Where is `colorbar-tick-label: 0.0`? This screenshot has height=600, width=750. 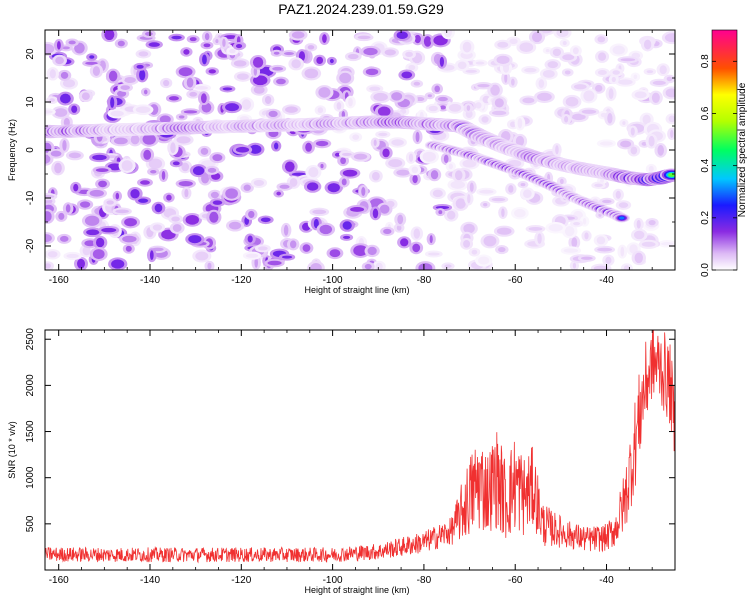
colorbar-tick-label: 0.0 is located at coordinates (705, 270).